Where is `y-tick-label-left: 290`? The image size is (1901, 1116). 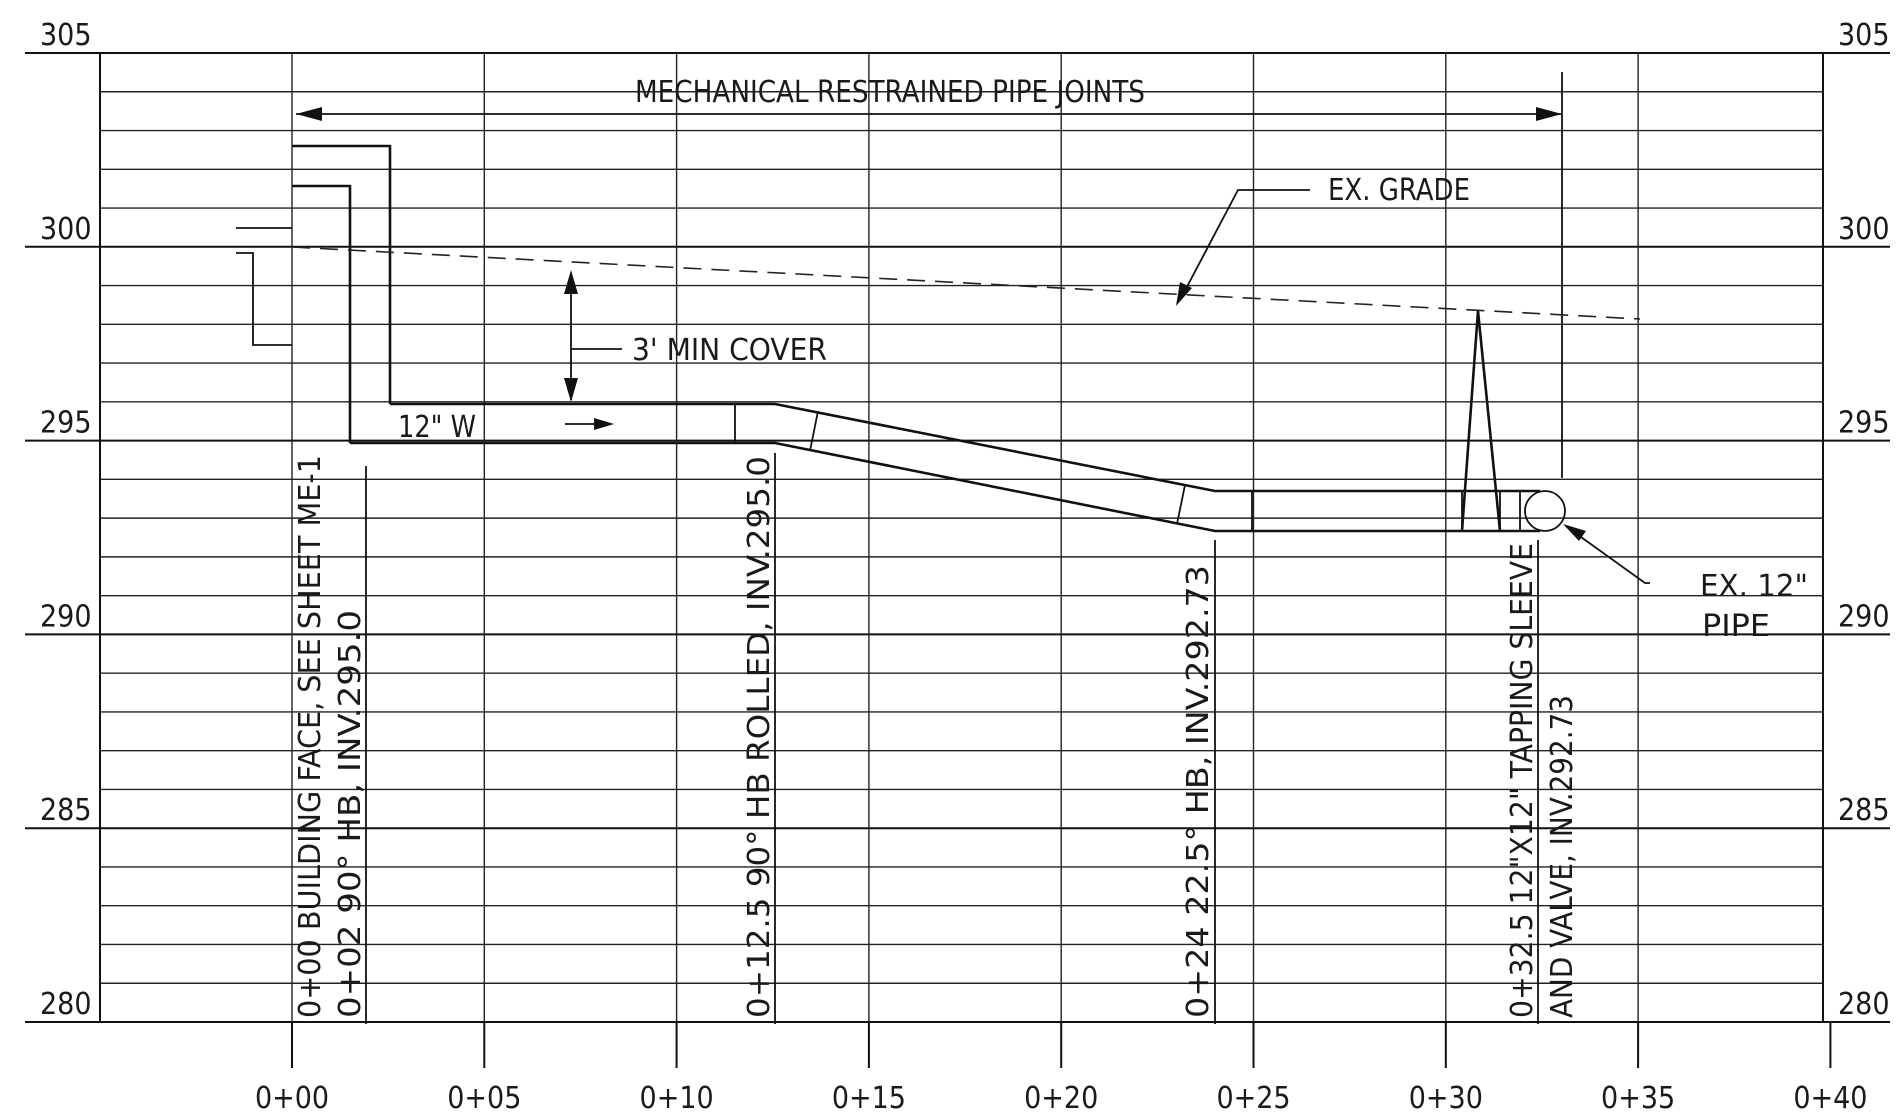
y-tick-label-left: 290 is located at coordinates (66, 616).